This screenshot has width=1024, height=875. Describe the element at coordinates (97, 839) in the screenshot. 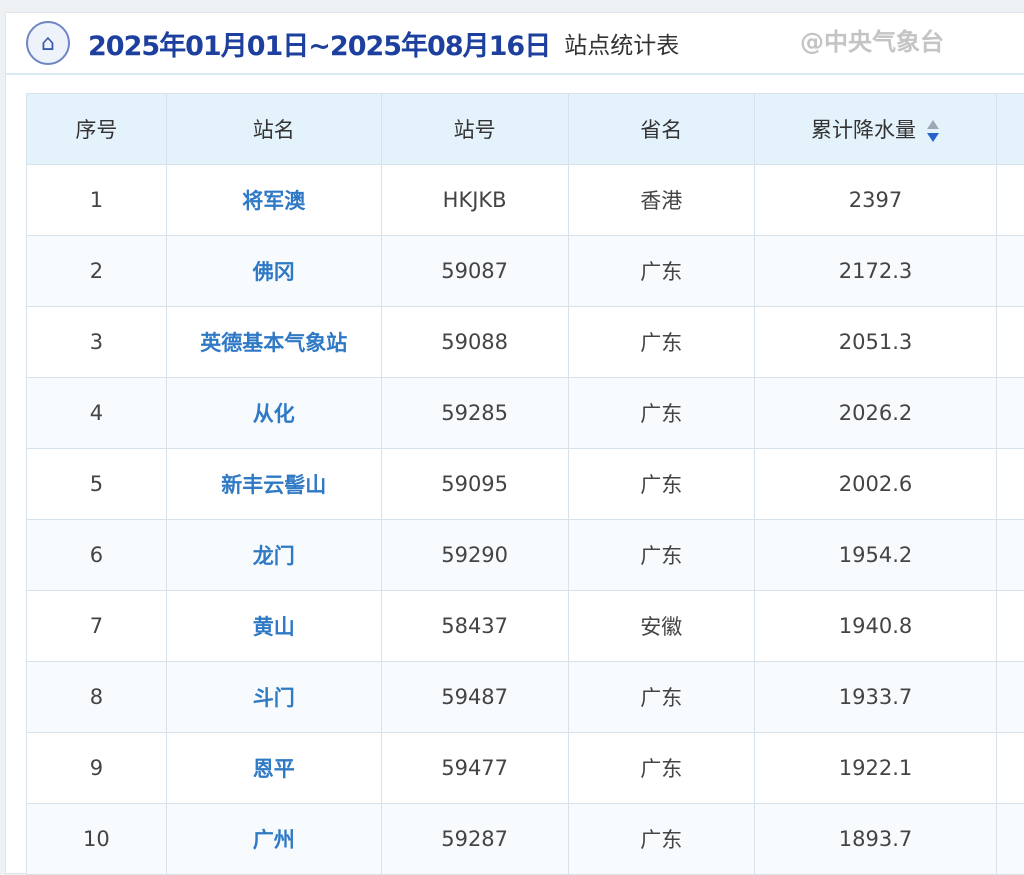

I see `row-index: 10` at that location.